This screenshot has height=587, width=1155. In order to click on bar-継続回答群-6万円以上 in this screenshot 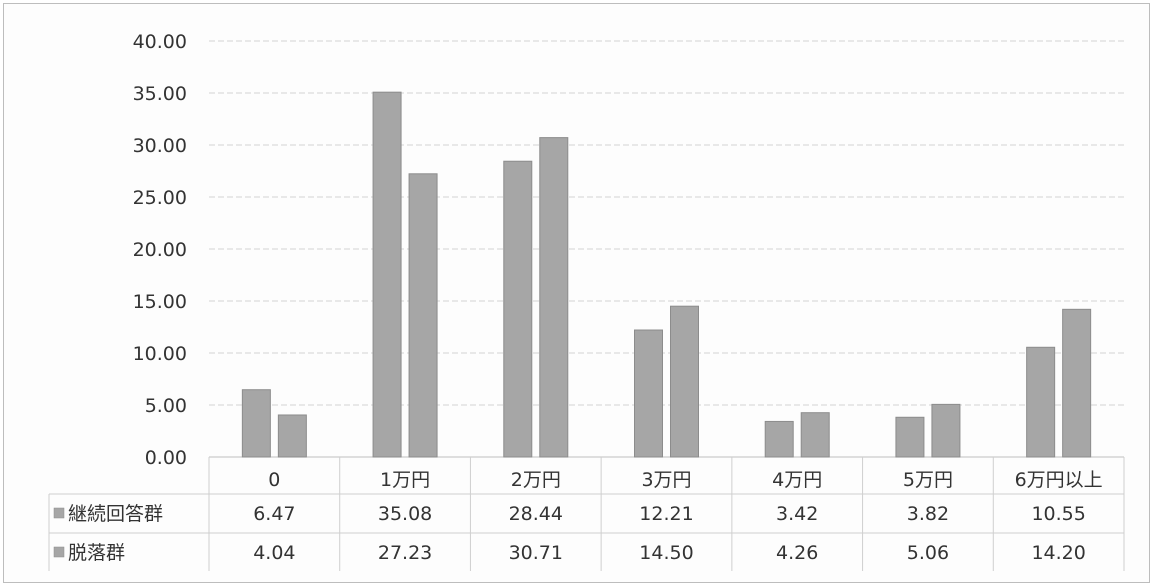, I will do `click(1041, 402)`.